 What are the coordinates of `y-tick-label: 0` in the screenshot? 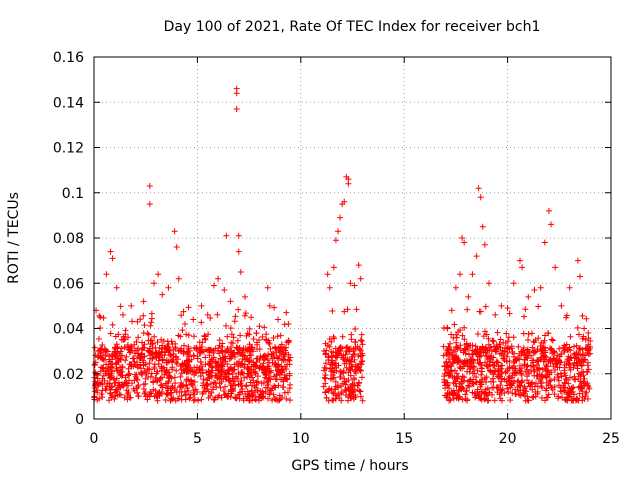 It's located at (79, 420).